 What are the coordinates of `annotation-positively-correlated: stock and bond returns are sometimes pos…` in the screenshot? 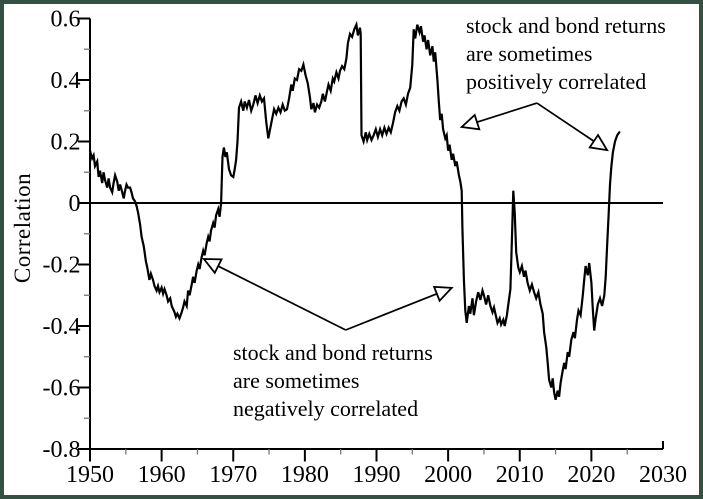 It's located at (566, 54).